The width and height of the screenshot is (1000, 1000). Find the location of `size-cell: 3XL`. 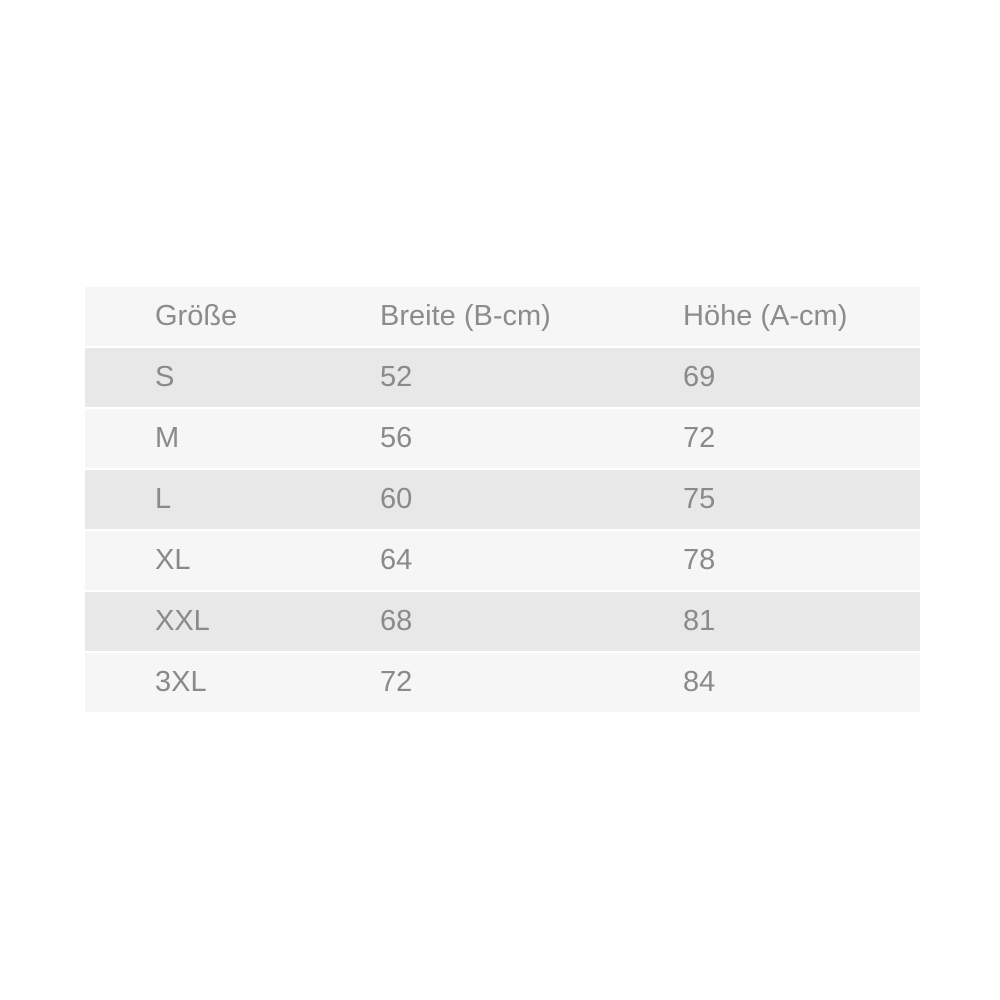

size-cell: 3XL is located at coordinates (197, 682).